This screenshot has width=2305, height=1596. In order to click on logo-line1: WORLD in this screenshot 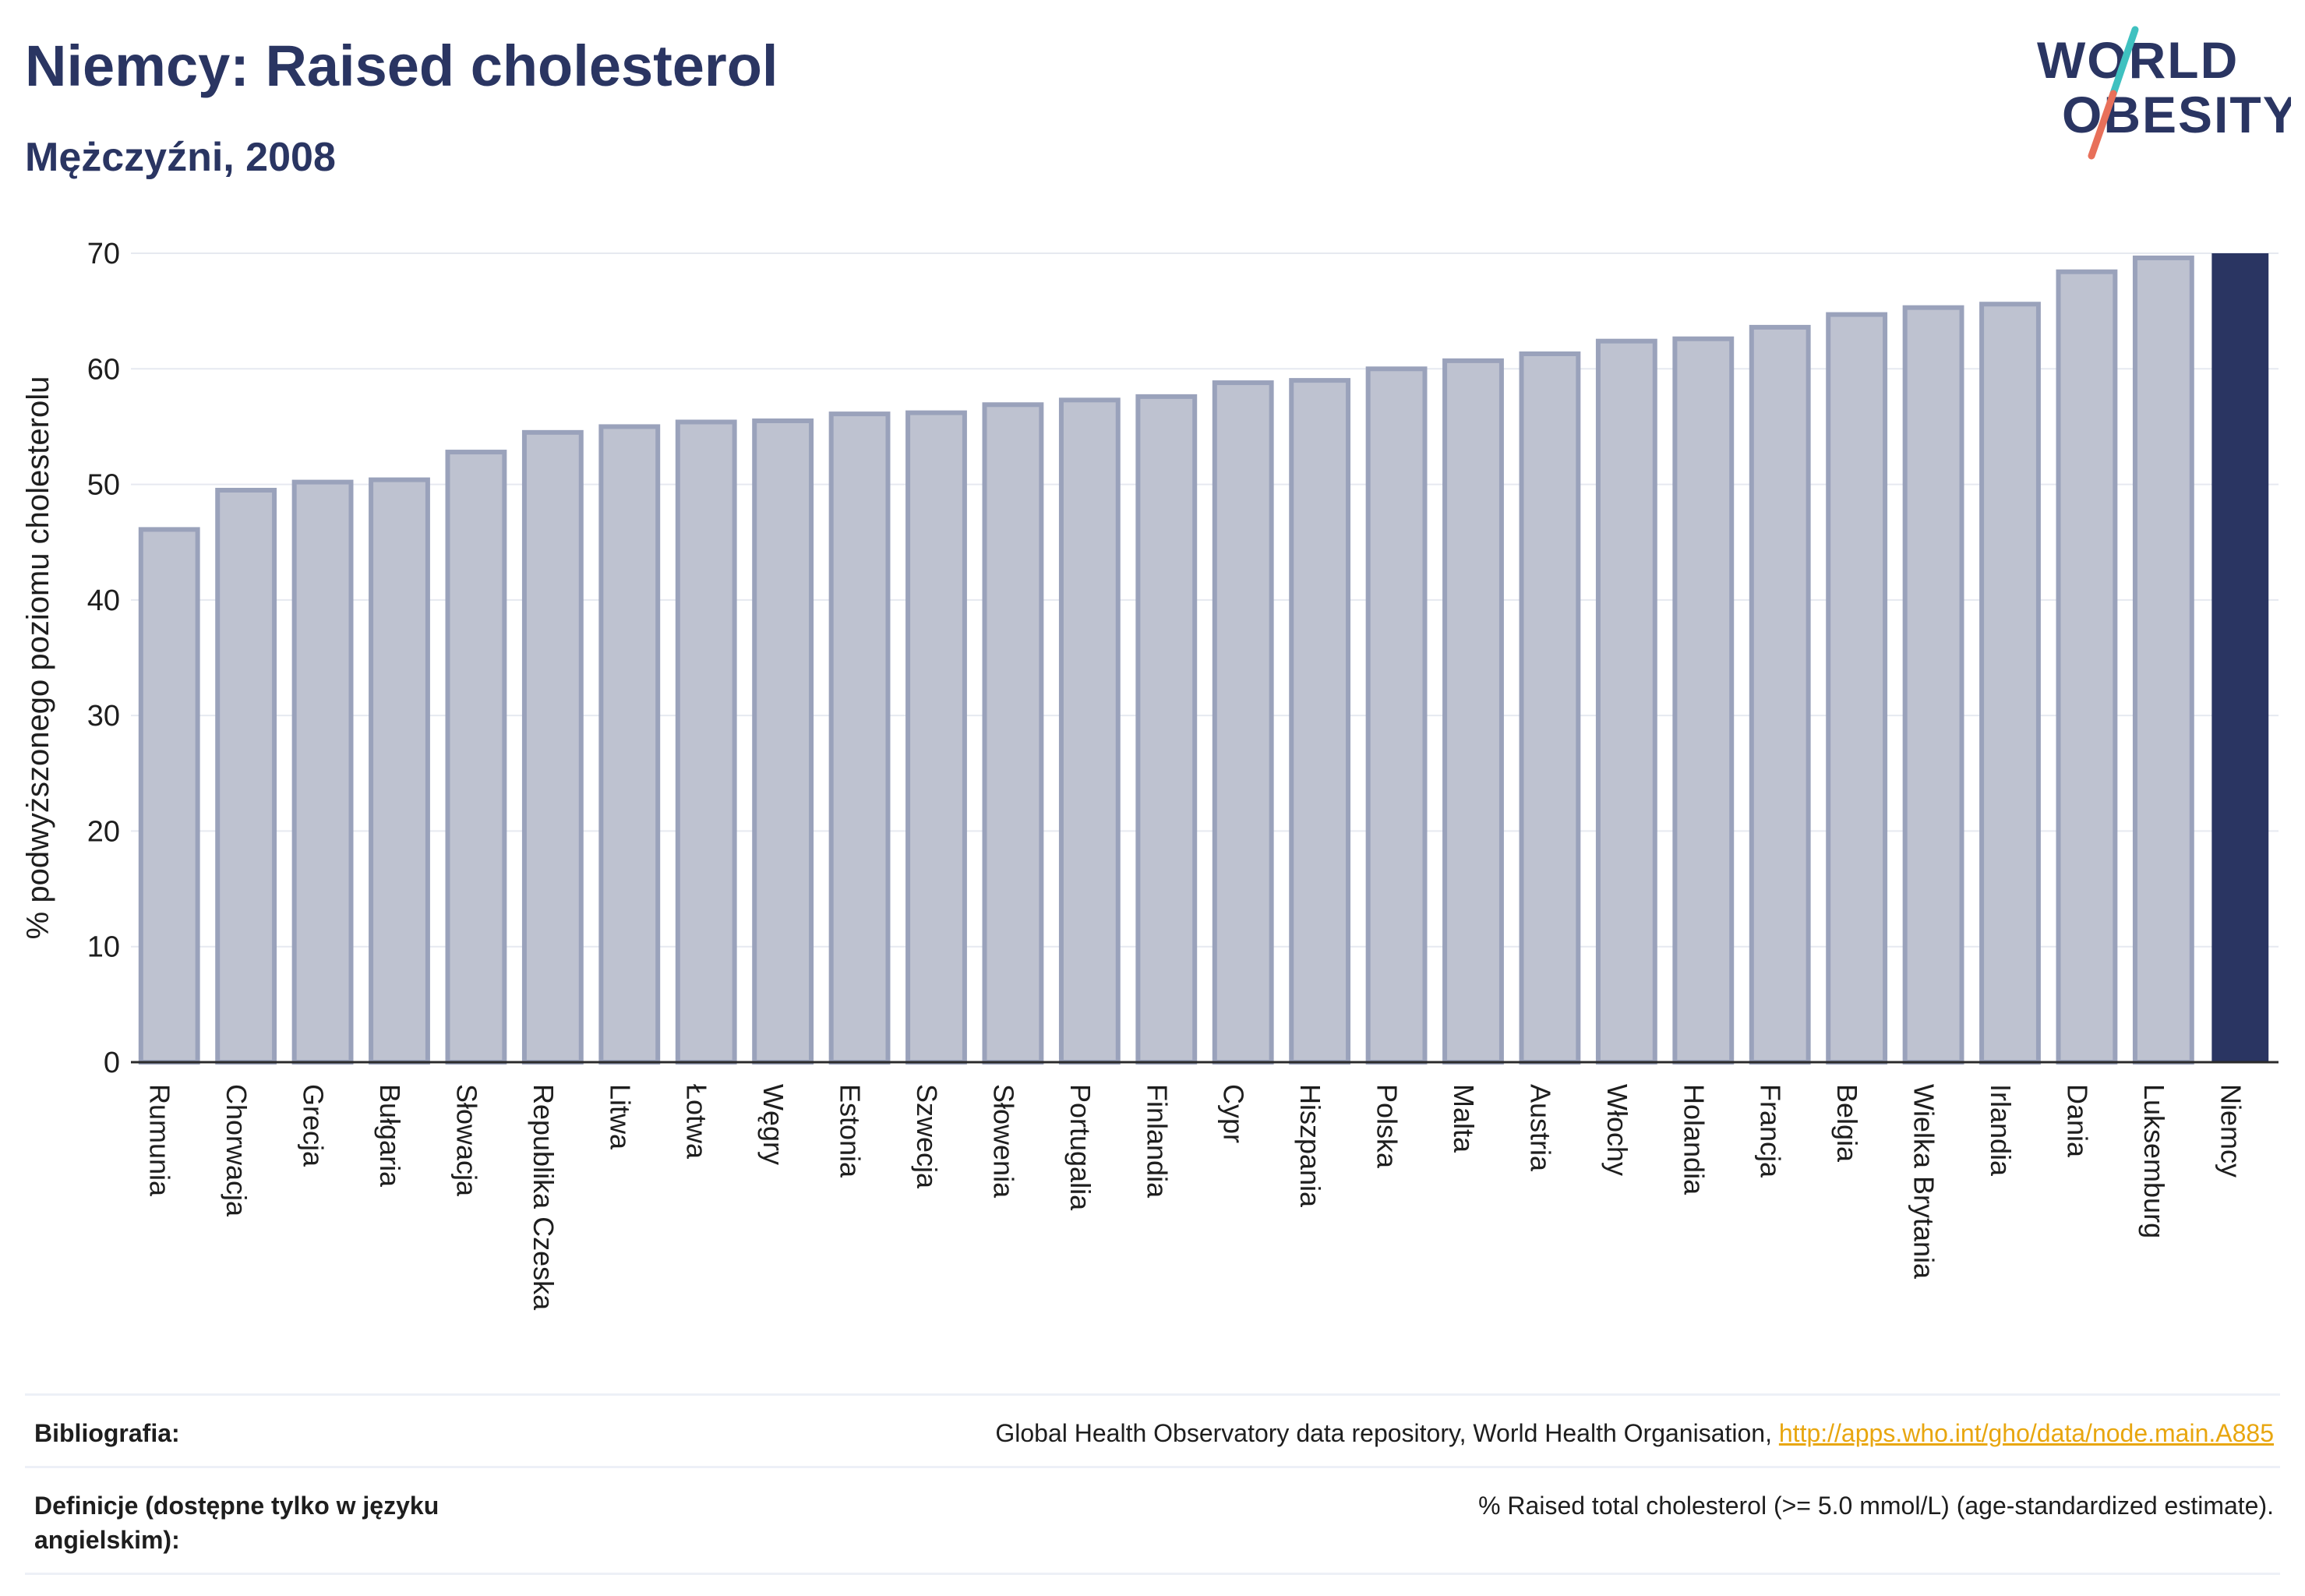, I will do `click(2138, 60)`.